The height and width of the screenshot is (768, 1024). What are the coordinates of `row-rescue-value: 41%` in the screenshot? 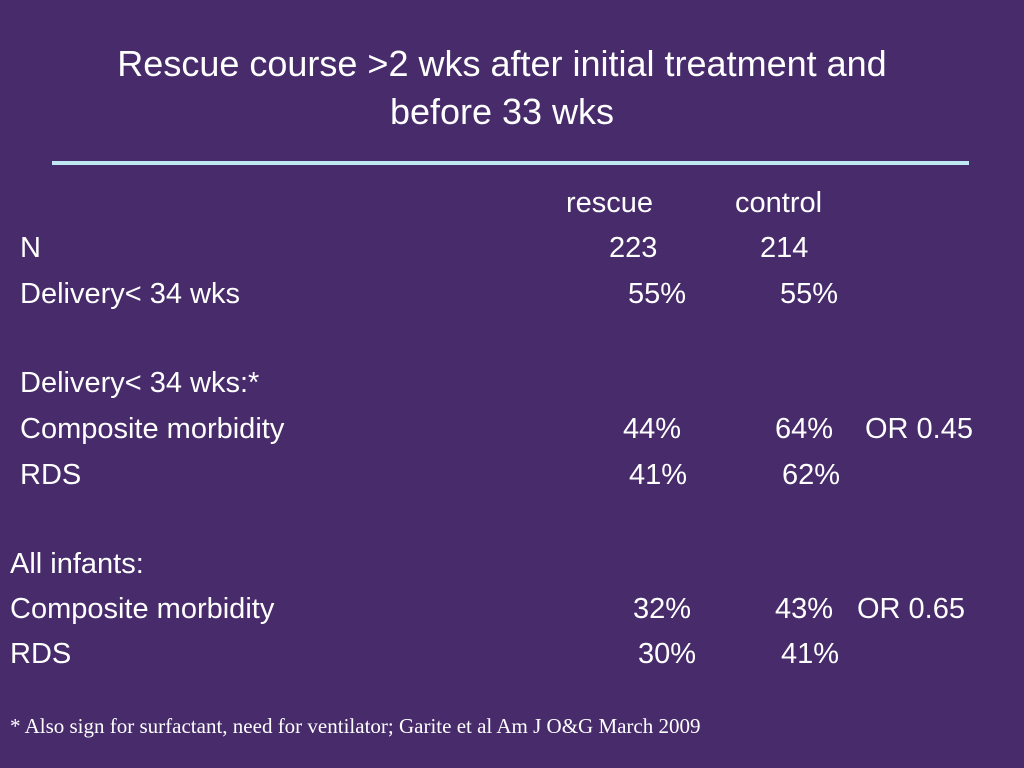 It's located at (658, 475).